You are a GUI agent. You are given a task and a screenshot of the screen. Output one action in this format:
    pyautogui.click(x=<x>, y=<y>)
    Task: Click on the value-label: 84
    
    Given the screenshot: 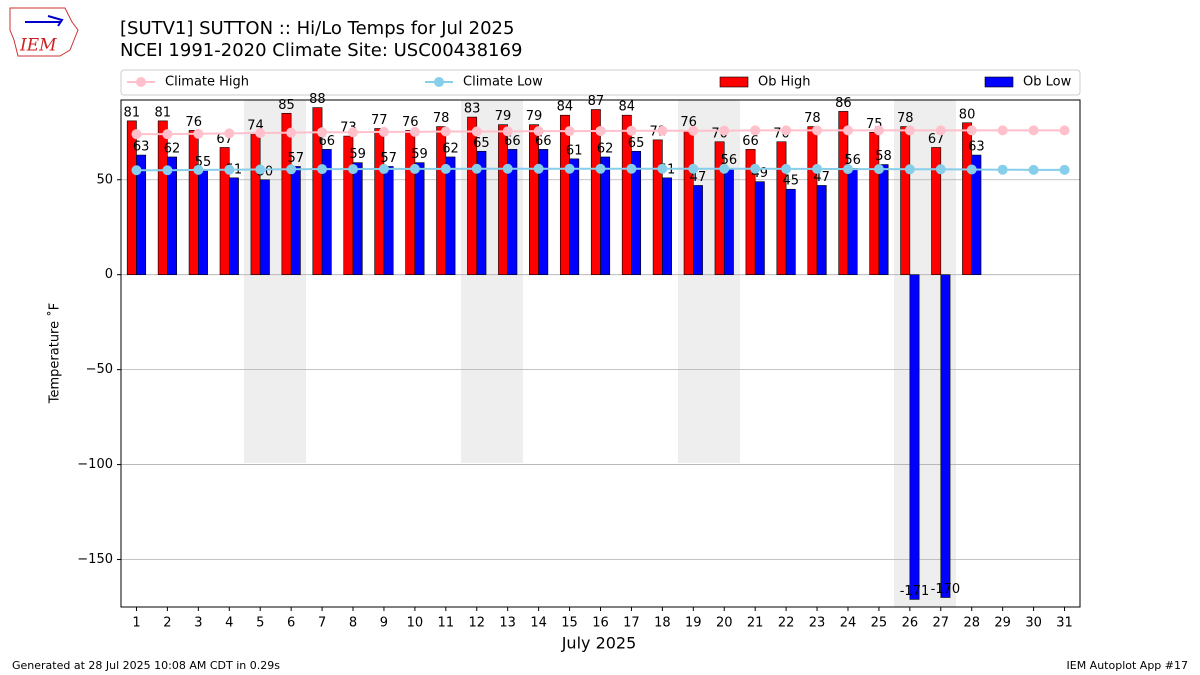 What is the action you would take?
    pyautogui.click(x=627, y=107)
    